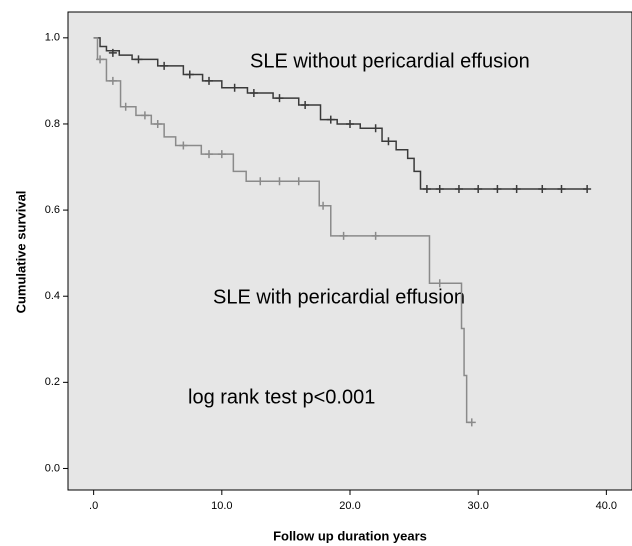 Image resolution: width=632 pixels, height=546 pixels. Describe the element at coordinates (606, 506) in the screenshot. I see `x-tick-label: 40.0` at that location.